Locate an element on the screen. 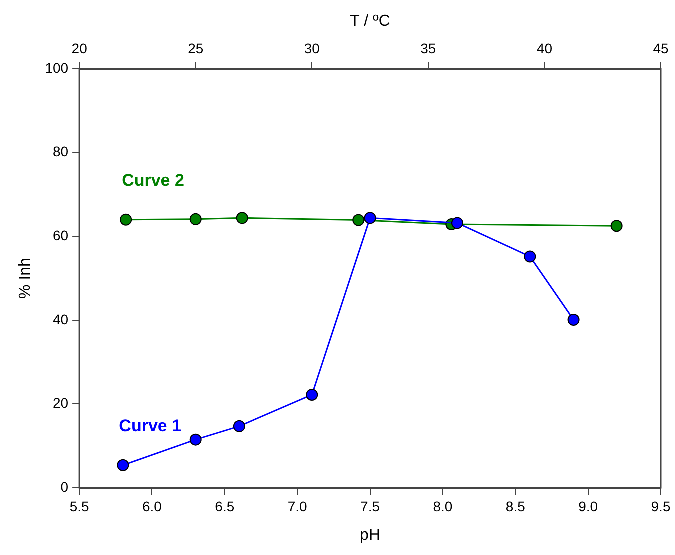  x-tick-label: 8.0 is located at coordinates (443, 506).